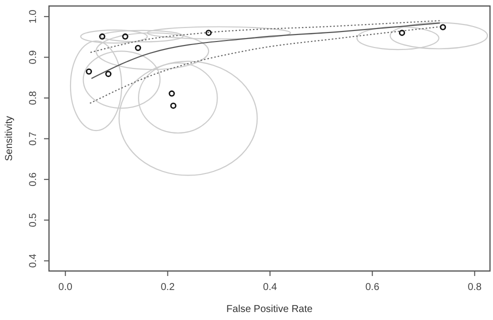  Describe the element at coordinates (9, 139) in the screenshot. I see `y-axis-title: Sensitivity` at that location.